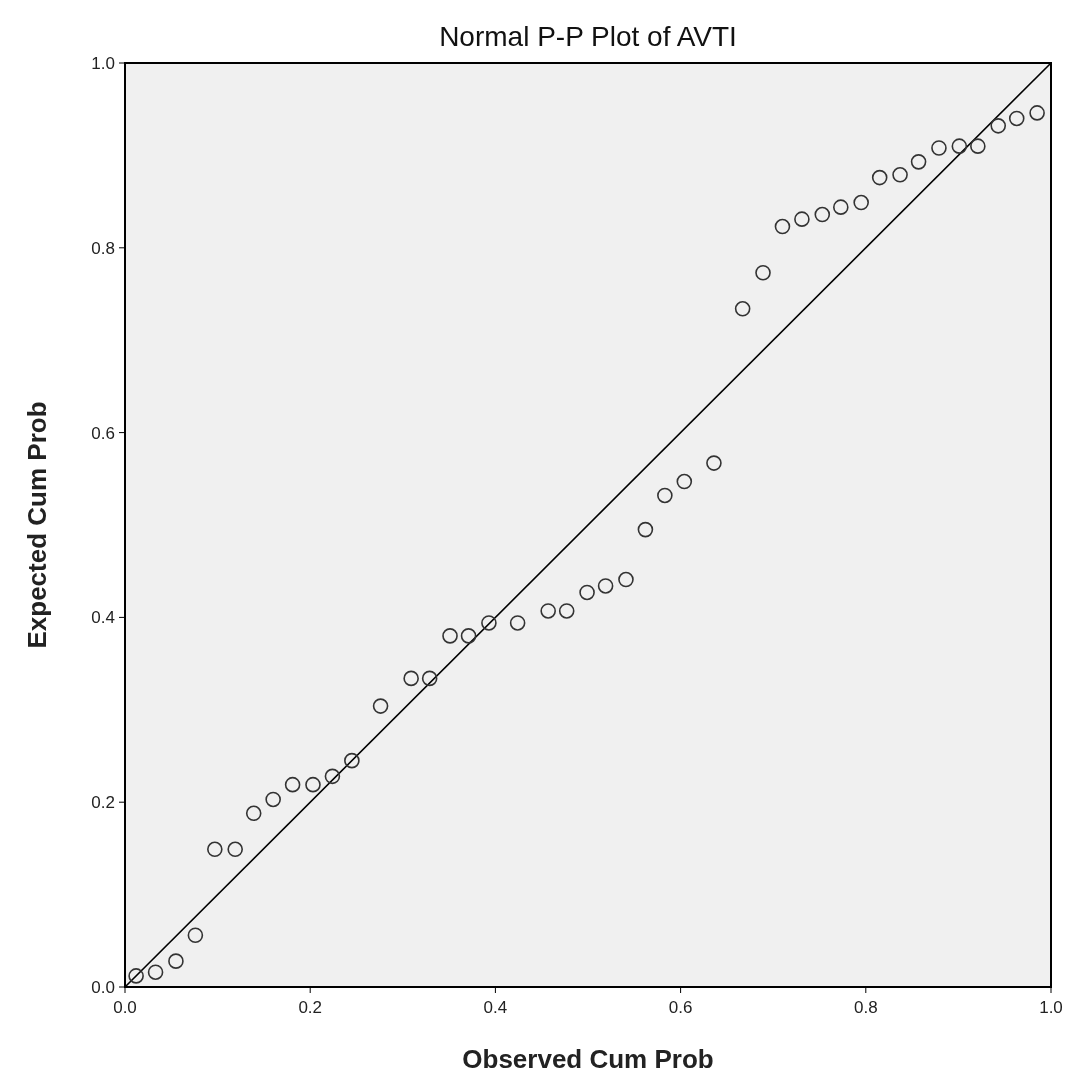  What do you see at coordinates (310, 1007) in the screenshot?
I see `x-tick-label: 0.2` at bounding box center [310, 1007].